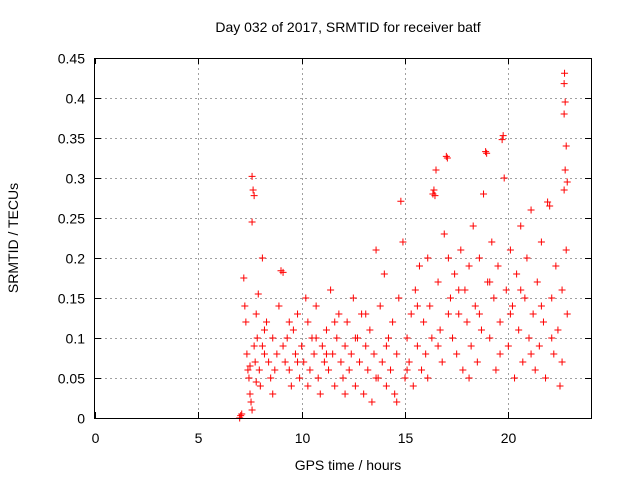 The image size is (640, 480). I want to click on x-tick-label: 5, so click(199, 438).